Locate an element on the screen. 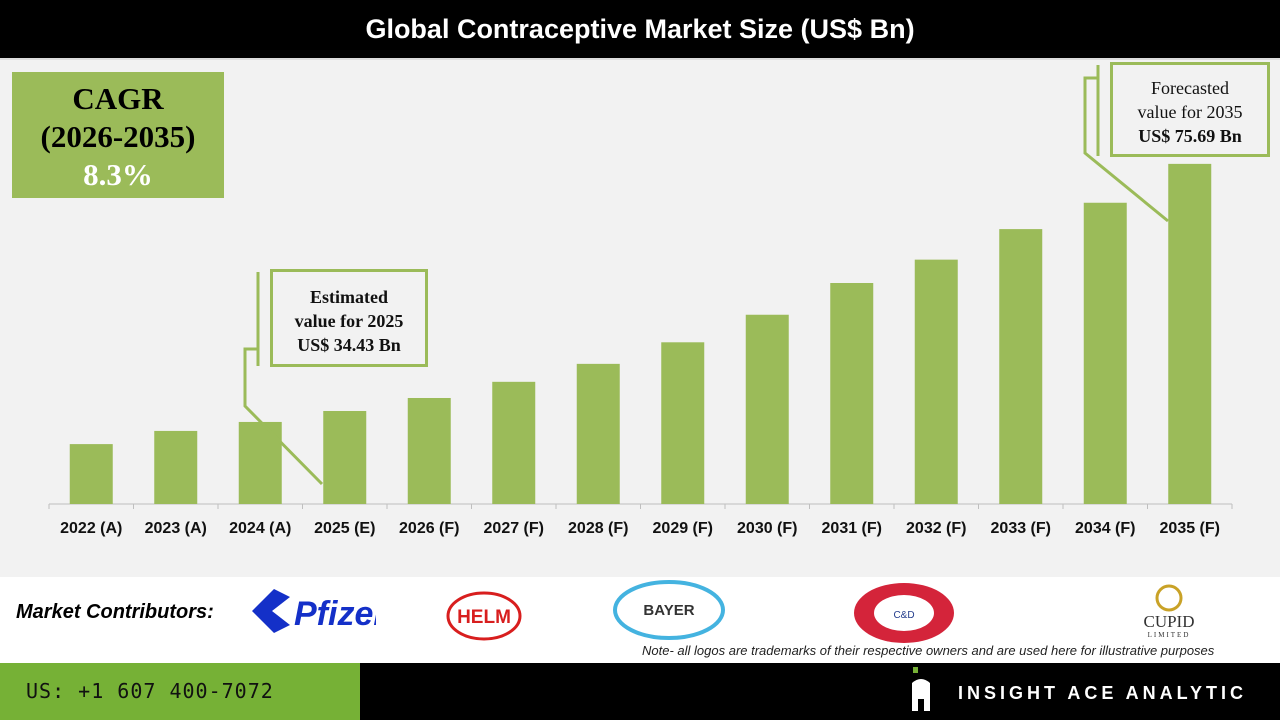  contributors-label: Market Contributors: is located at coordinates (115, 612).